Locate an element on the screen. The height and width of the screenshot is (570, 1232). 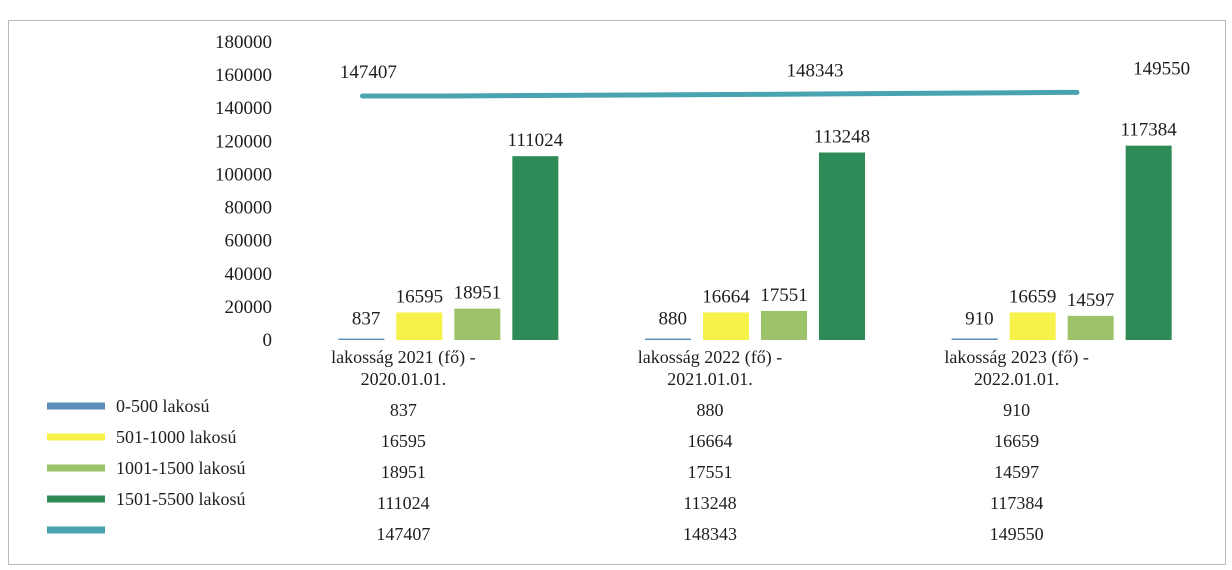
category-label: lakosság 2021 (fő) -2020.01.01. is located at coordinates (403, 368).